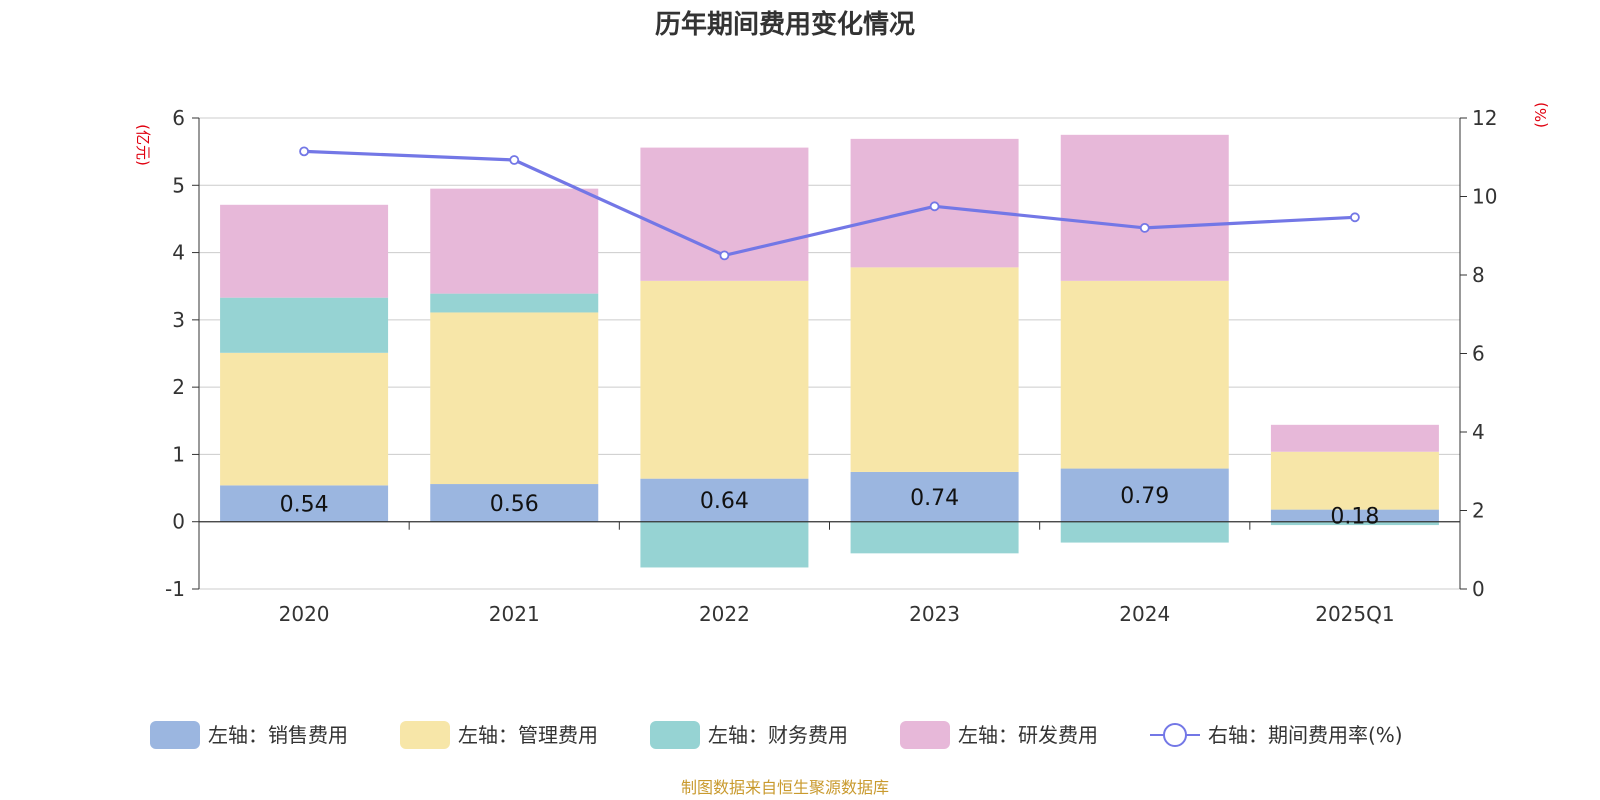 This screenshot has width=1600, height=800. Describe the element at coordinates (178, 454) in the screenshot. I see `left-tick-label: 1` at that location.